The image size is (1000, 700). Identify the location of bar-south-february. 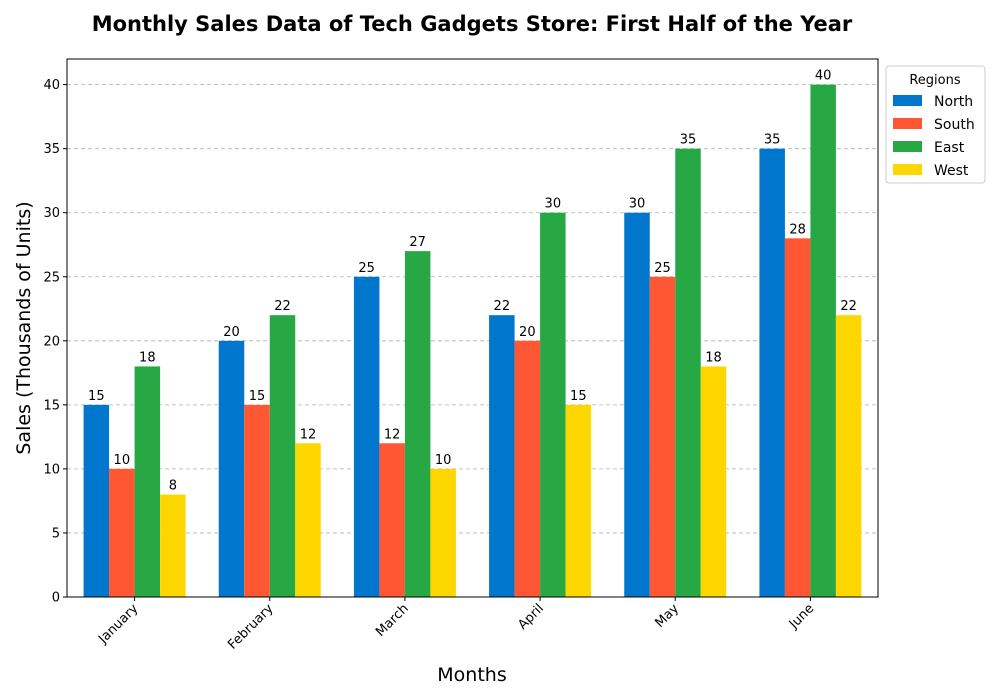
(257, 500).